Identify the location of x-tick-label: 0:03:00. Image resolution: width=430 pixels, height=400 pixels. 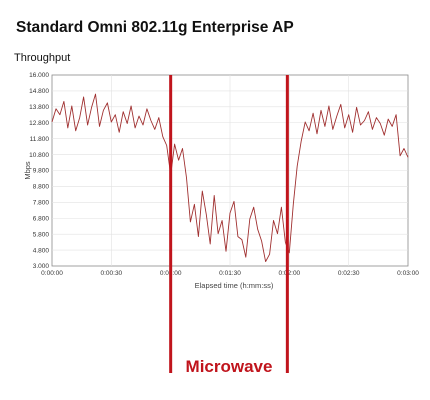
(408, 273).